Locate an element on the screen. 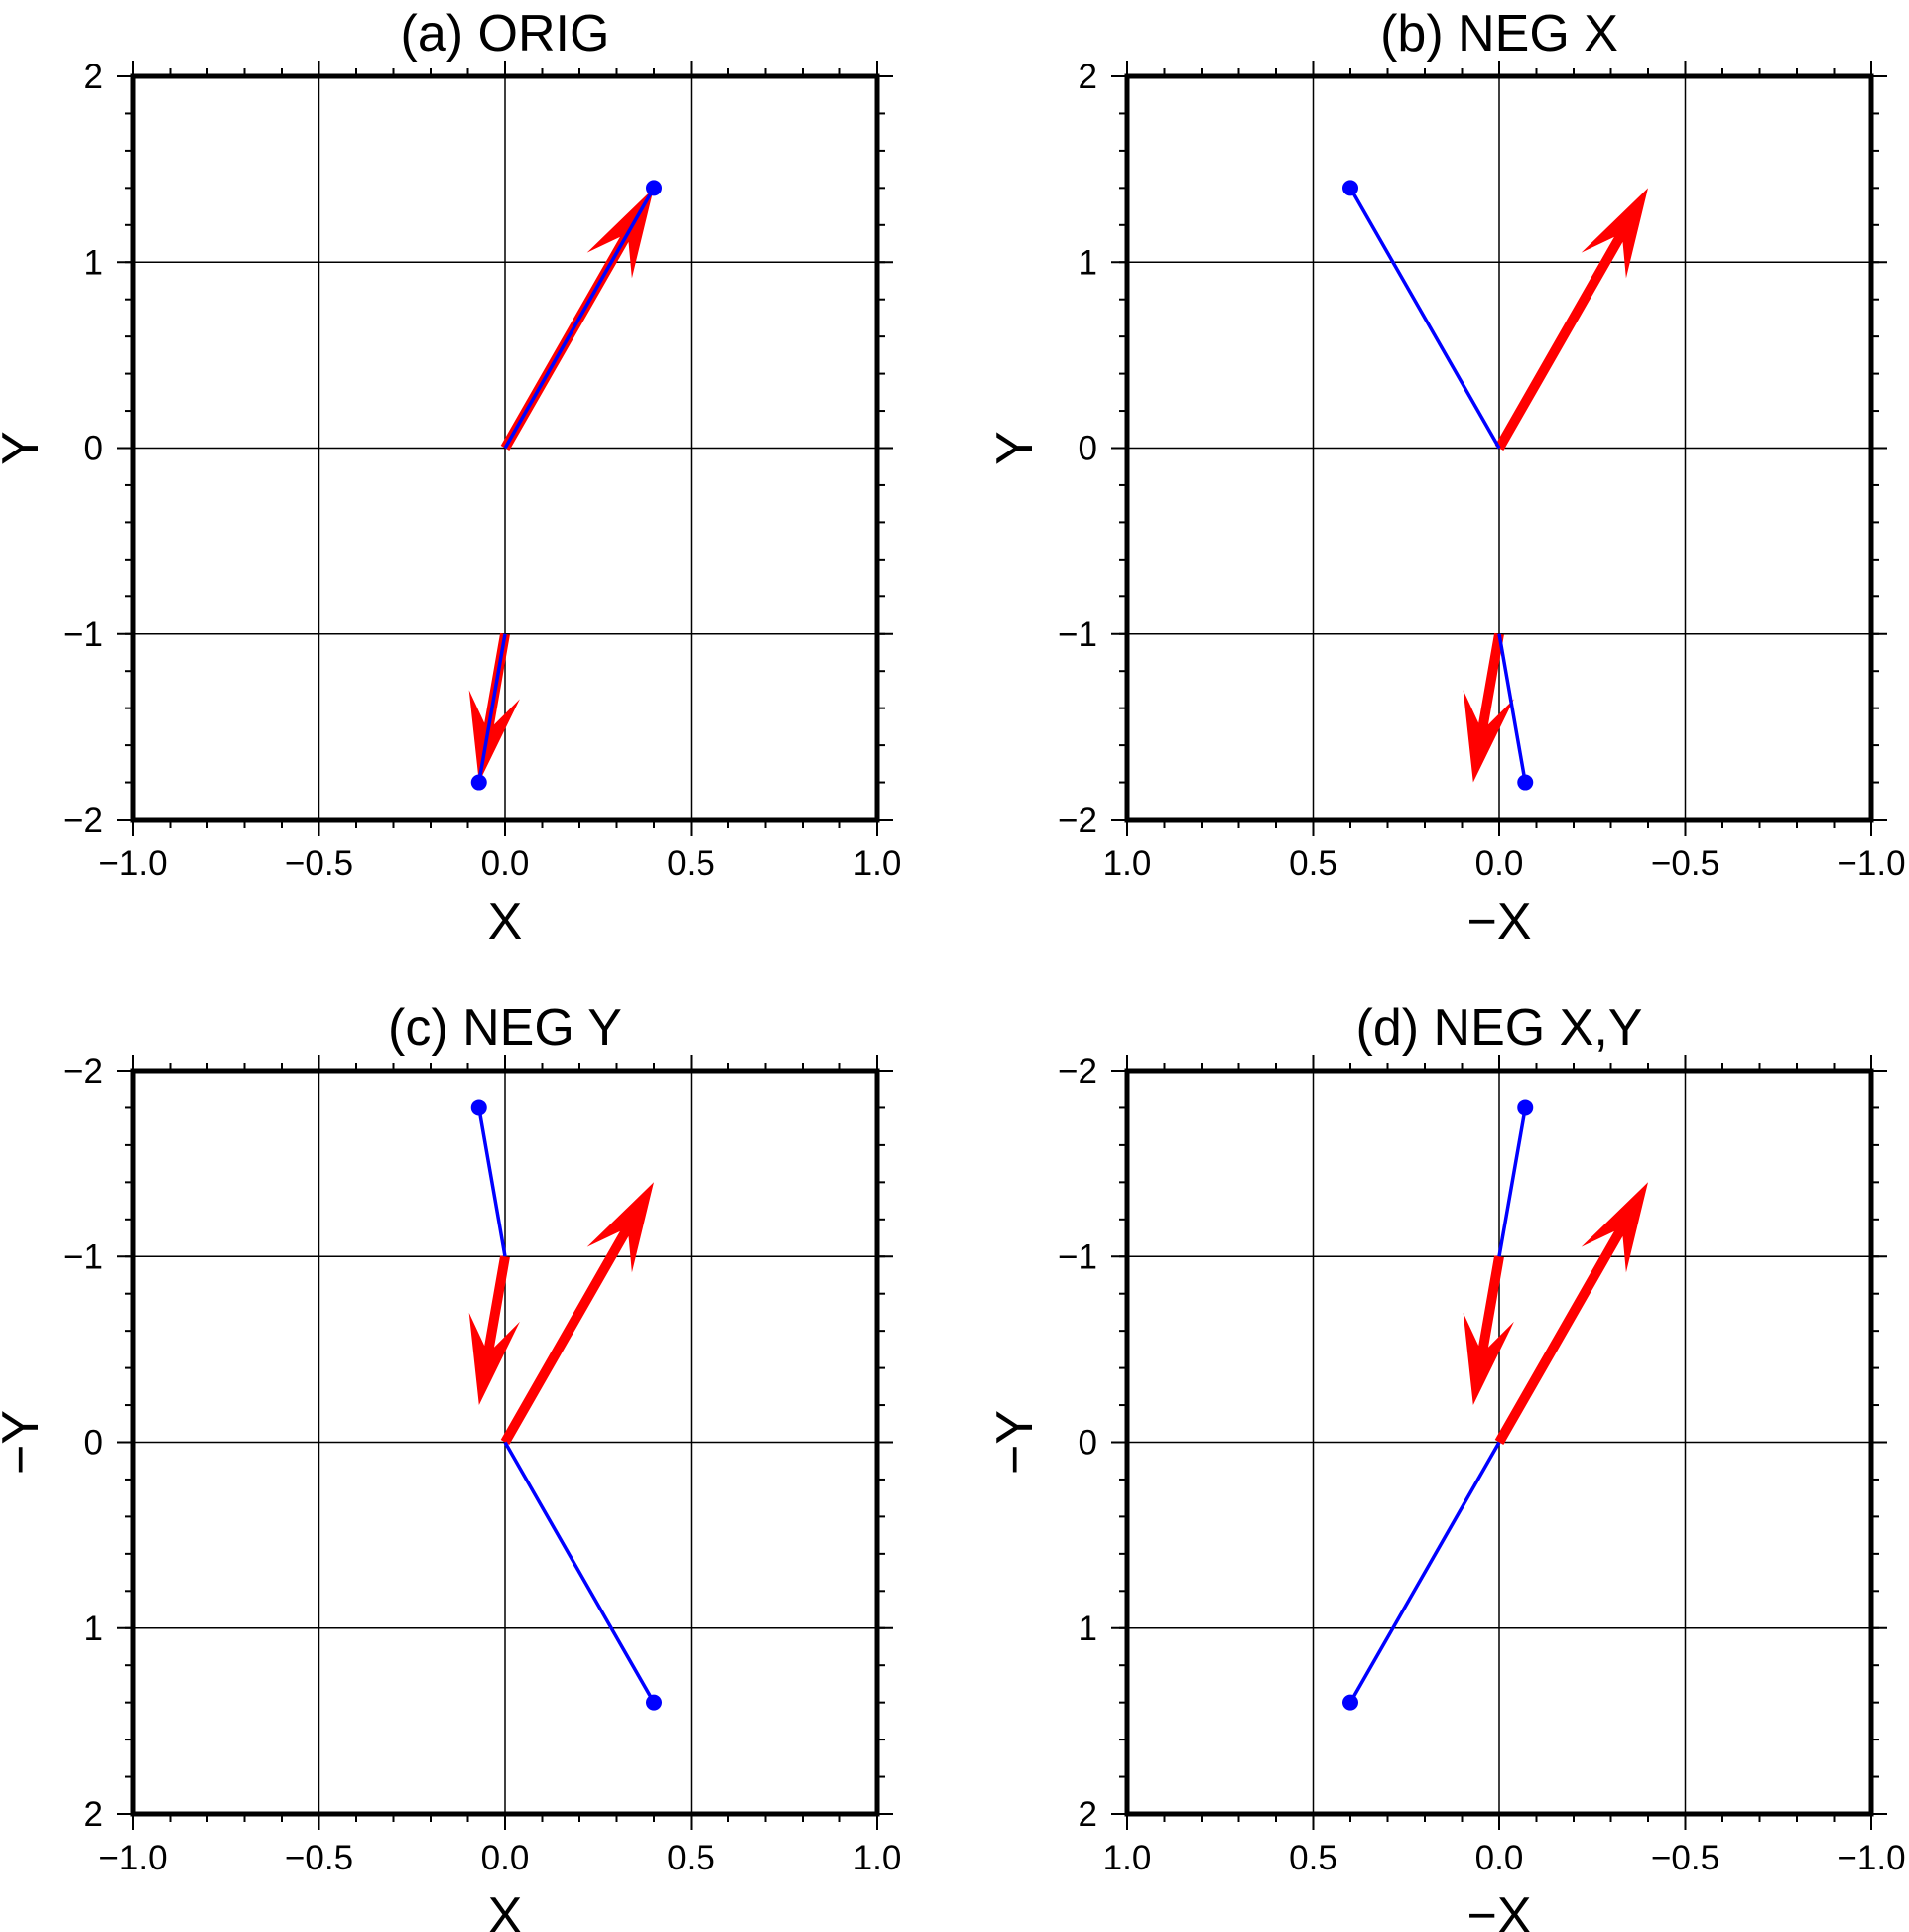 This screenshot has height=1932, width=1909. panel-title: (c) NEG Y is located at coordinates (505, 1028).